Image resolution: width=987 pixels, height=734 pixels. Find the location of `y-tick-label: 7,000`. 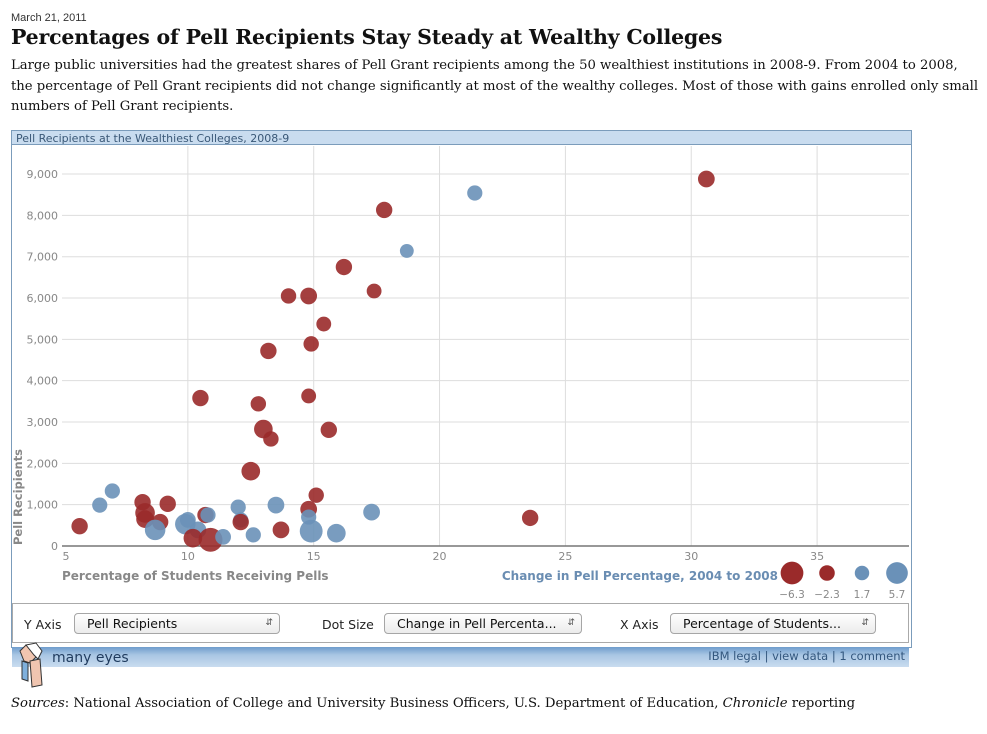

y-tick-label: 7,000 is located at coordinates (43, 257).